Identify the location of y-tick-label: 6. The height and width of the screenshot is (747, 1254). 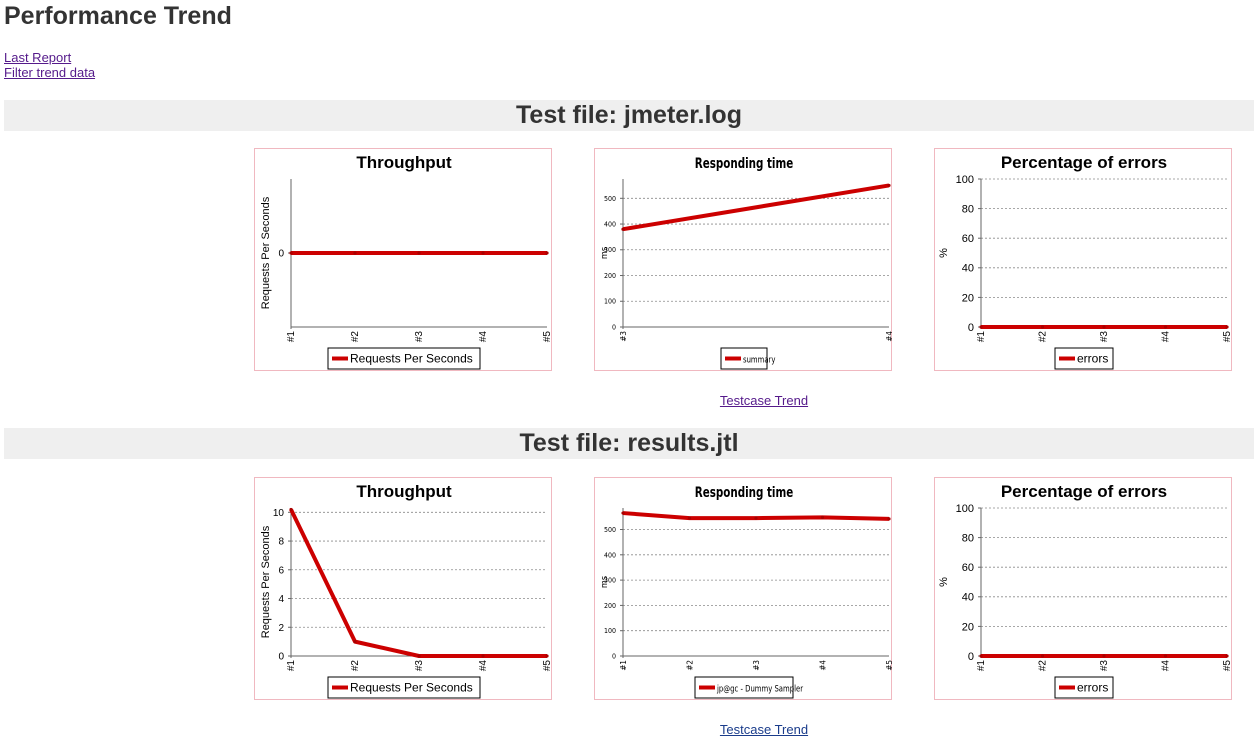
(281, 570).